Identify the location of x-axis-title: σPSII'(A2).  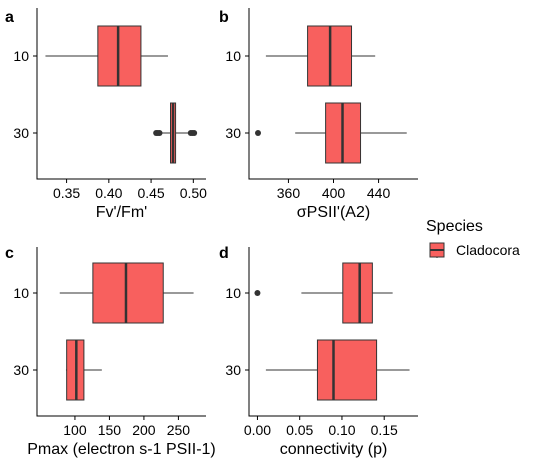
(333, 212).